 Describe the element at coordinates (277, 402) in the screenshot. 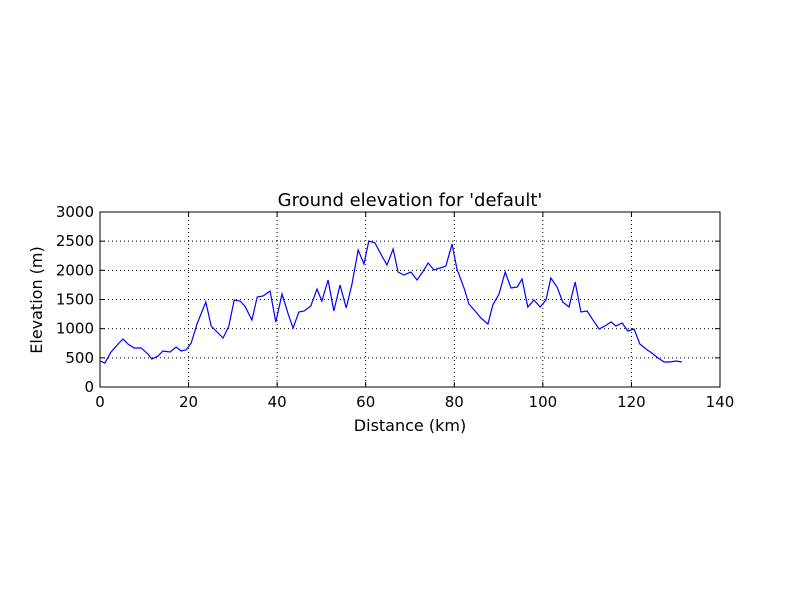

I see `x-tick-label: 40` at that location.